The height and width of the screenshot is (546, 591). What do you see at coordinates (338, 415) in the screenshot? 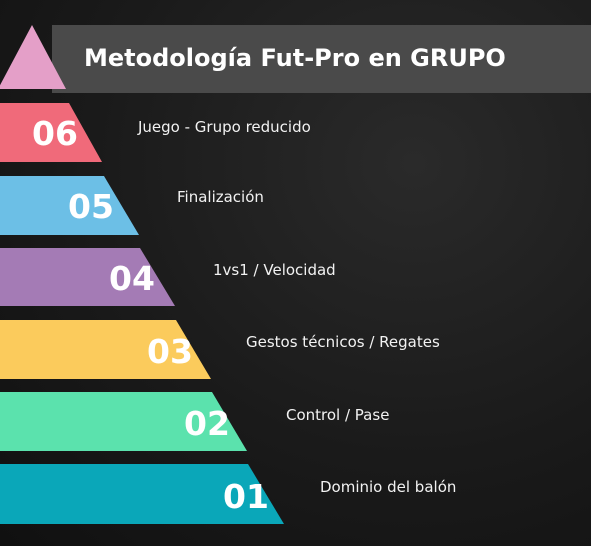
I see `level-label-02: Control / Pase` at bounding box center [338, 415].